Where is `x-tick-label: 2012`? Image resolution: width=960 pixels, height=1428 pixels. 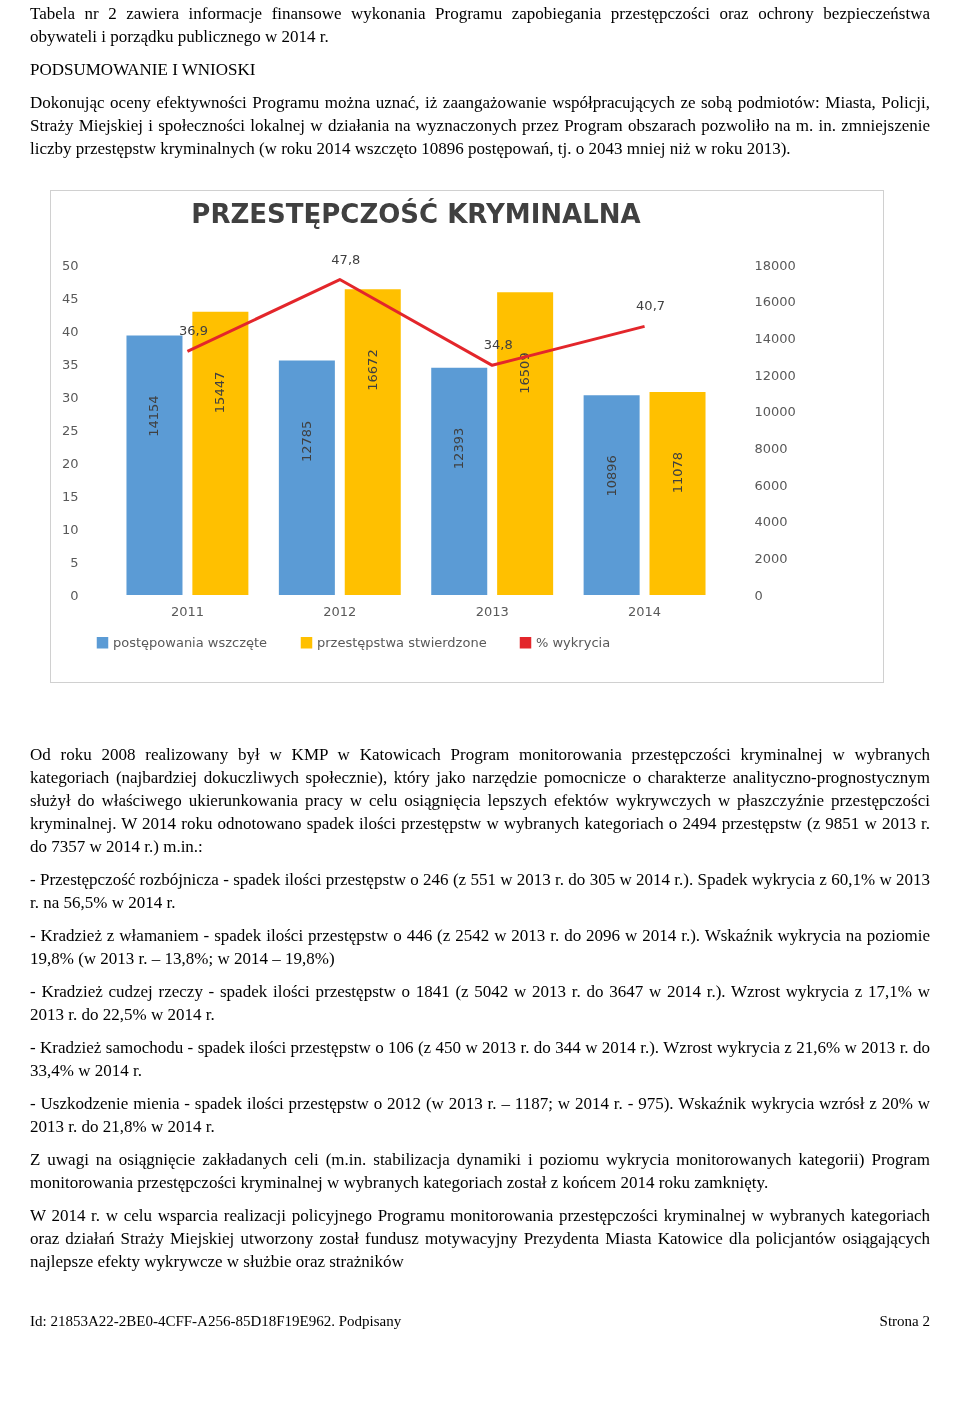 x-tick-label: 2012 is located at coordinates (340, 611).